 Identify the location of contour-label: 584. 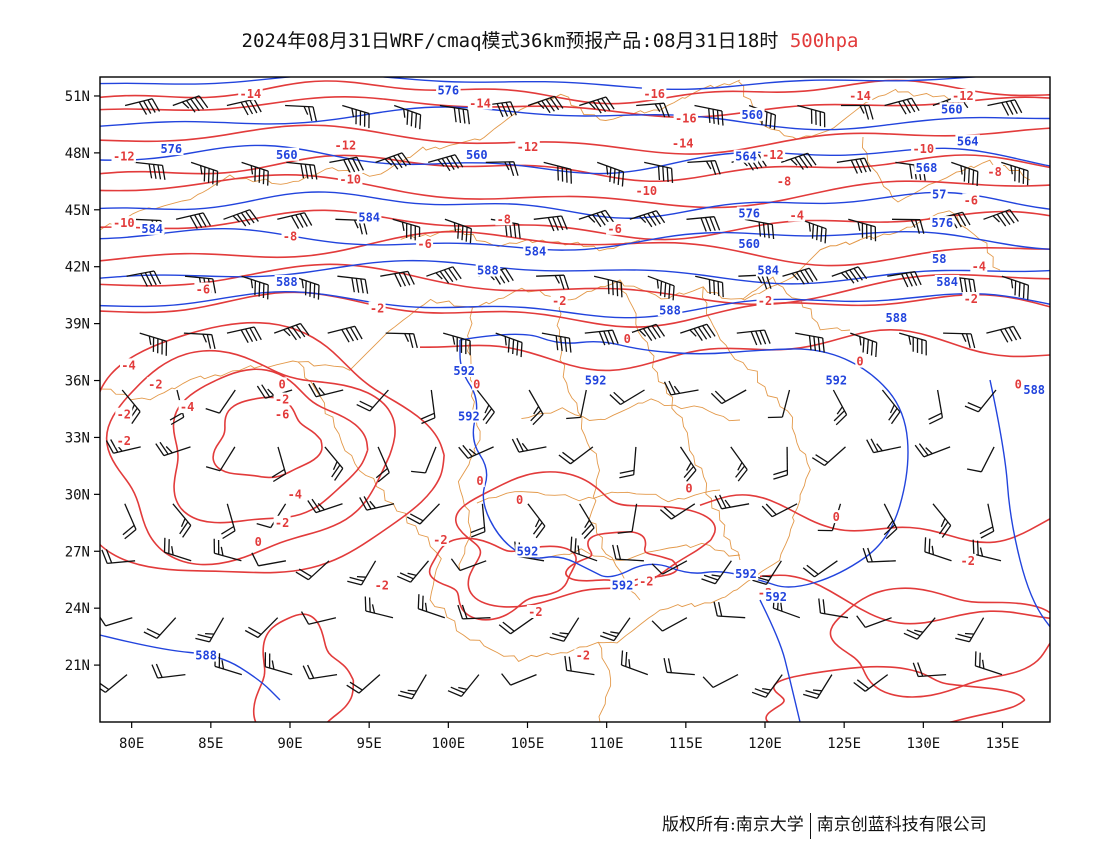
(152, 229).